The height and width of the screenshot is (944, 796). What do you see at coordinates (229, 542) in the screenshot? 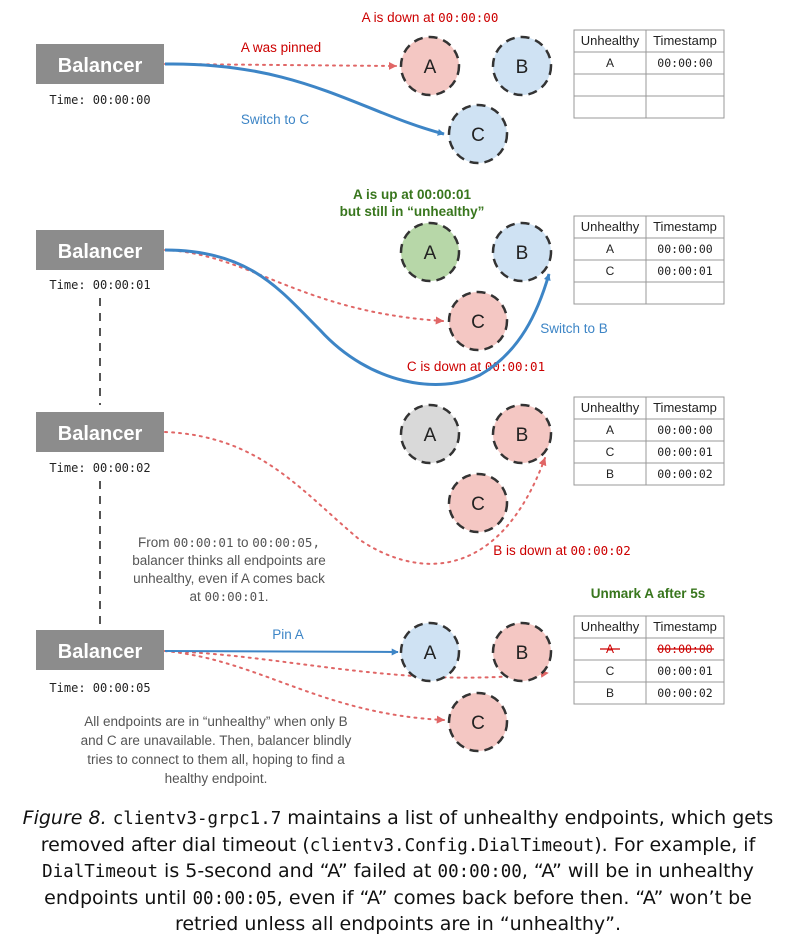
I see `svg-text: From 00:00:01 to 00:00:05,` at bounding box center [229, 542].